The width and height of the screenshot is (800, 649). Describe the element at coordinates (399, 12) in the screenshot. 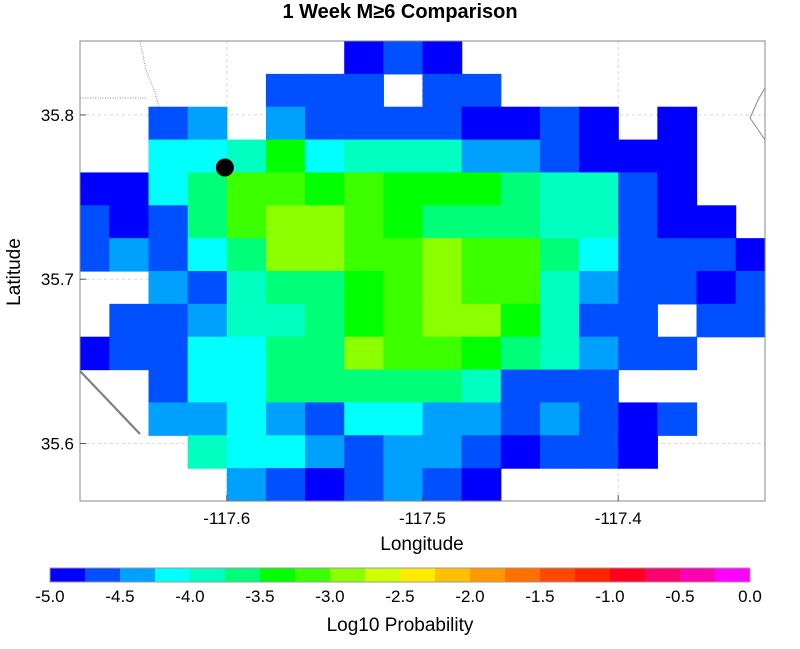

I see `chart-title: 1 Week M≥6 Comparison` at that location.